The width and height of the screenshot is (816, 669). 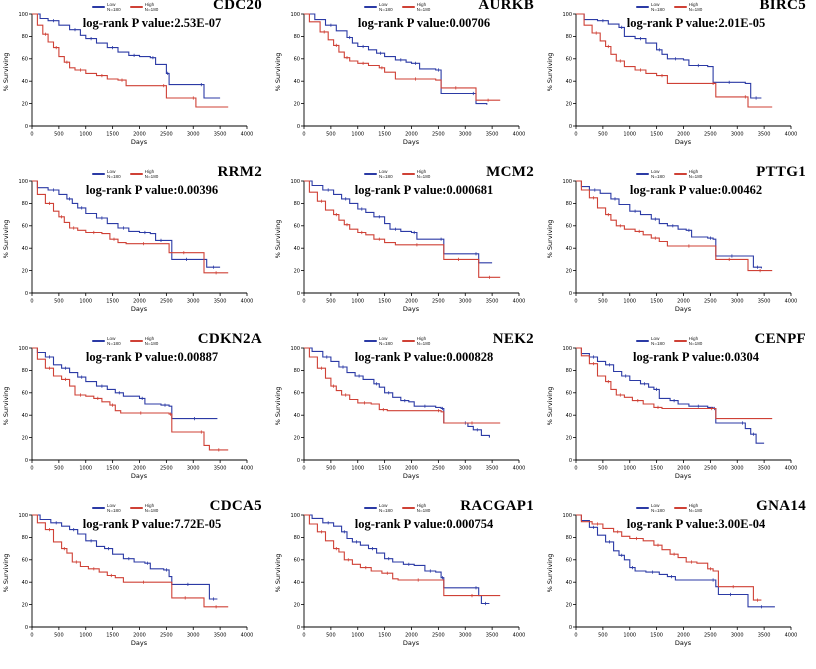 What do you see at coordinates (139, 302) in the screenshot?
I see `x-tick-label: 2000` at bounding box center [139, 302].